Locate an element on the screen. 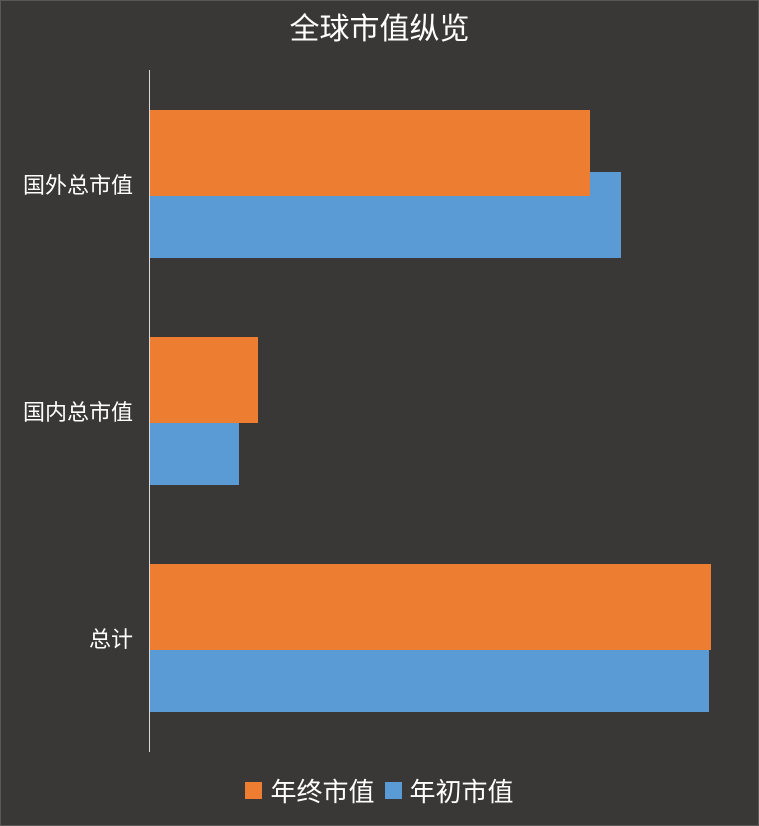 Image resolution: width=759 pixels, height=826 pixels. legend-item-year-end: 年终市值 is located at coordinates (310, 790).